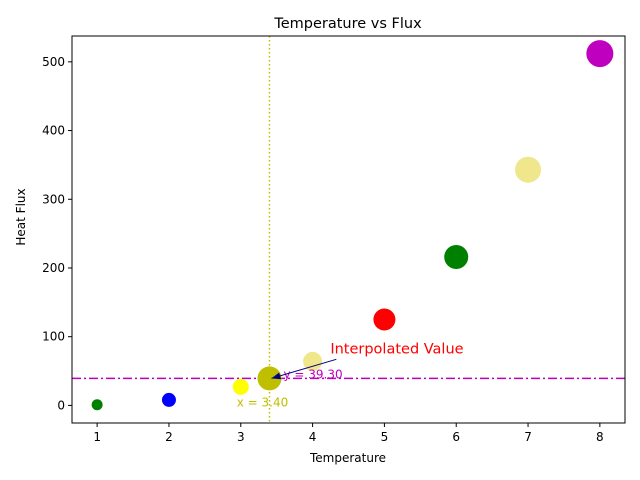 This screenshot has height=480, width=640. I want to click on interpolated-point, so click(269, 378).